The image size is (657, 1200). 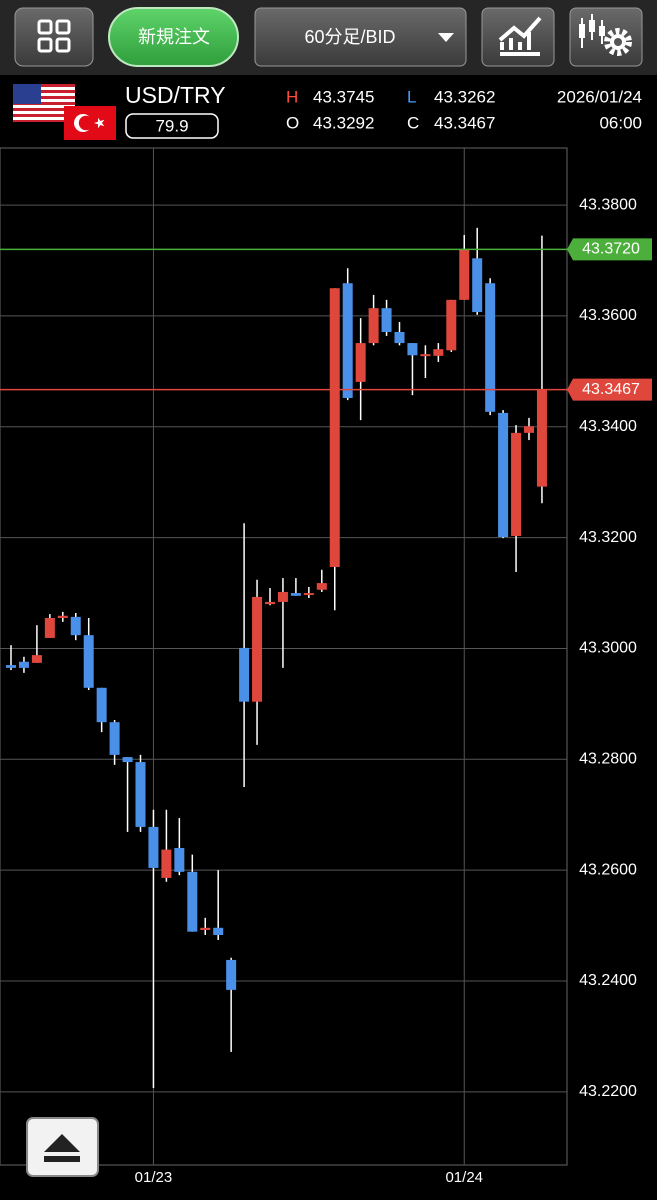 What do you see at coordinates (608, 426) in the screenshot?
I see `y-tick-label: 43.3400` at bounding box center [608, 426].